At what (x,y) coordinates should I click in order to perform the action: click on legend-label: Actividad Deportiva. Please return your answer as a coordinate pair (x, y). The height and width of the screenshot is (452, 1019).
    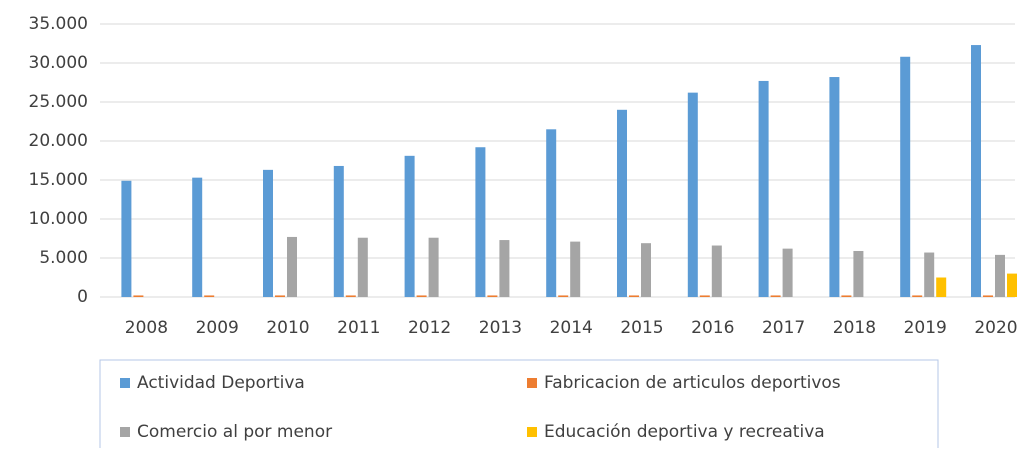
    Looking at the image, I should click on (221, 383).